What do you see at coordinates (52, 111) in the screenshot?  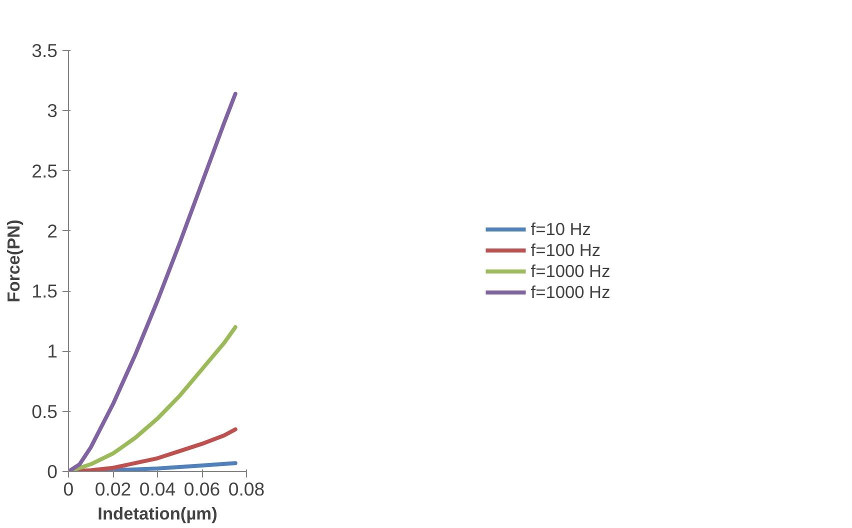 I see `y-tick-label: 3` at bounding box center [52, 111].